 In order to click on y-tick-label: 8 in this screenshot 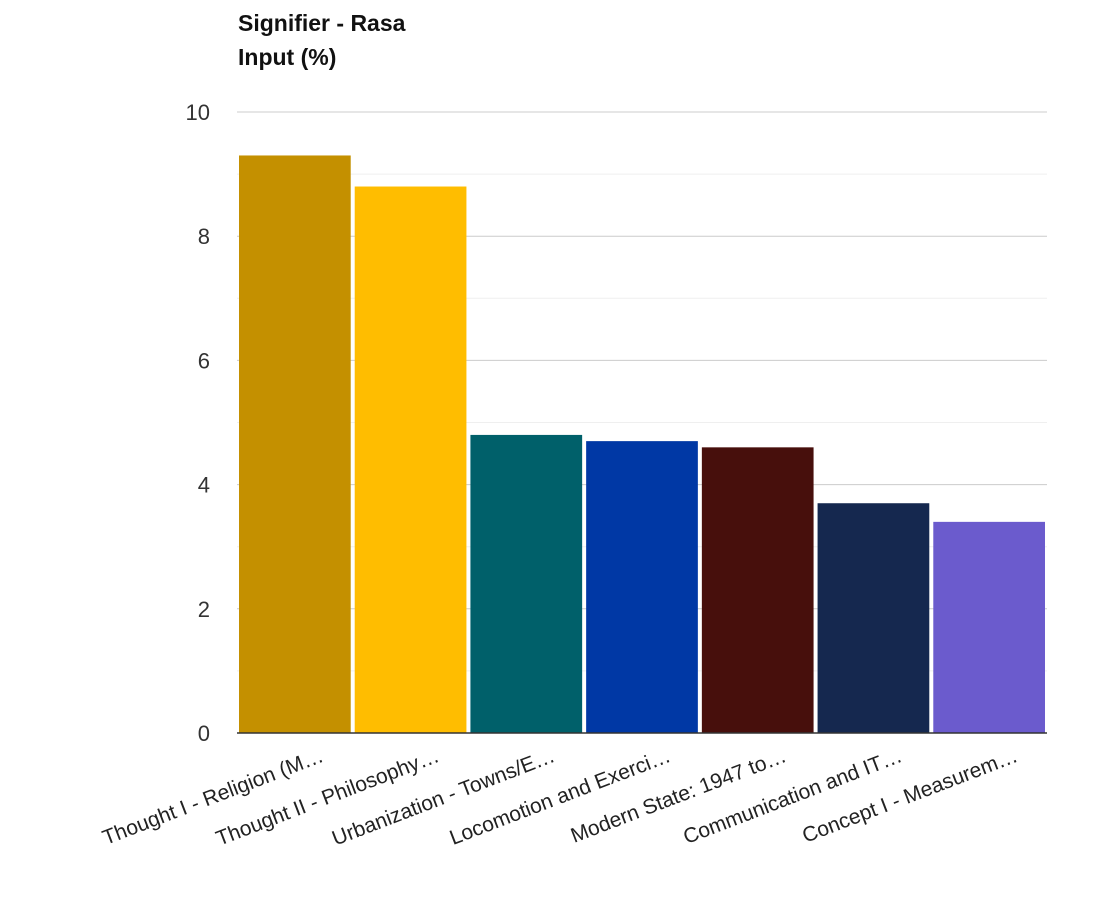, I will do `click(204, 236)`.